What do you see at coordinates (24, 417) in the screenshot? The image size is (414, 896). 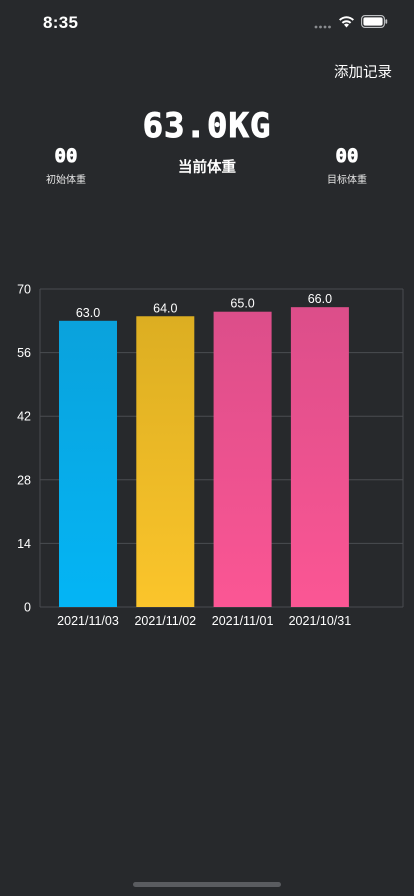 I see `y-tick-label: 42` at bounding box center [24, 417].